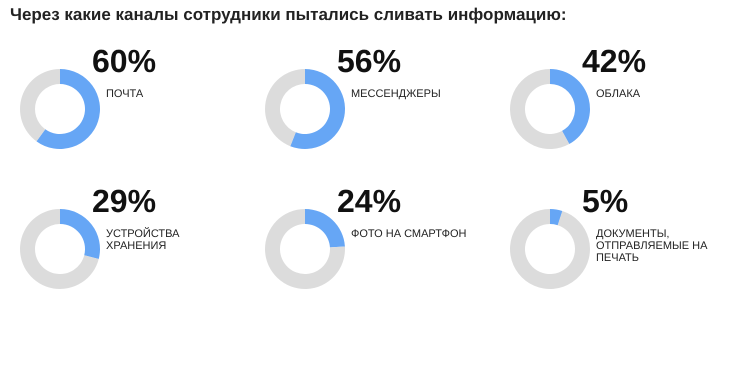  What do you see at coordinates (652, 246) in the screenshot?
I see `slice-label: ДОКУМЕНТЫ, ОТПРАВЛЯЕМЫЕ НА ПЕЧАТЬ` at bounding box center [652, 246].